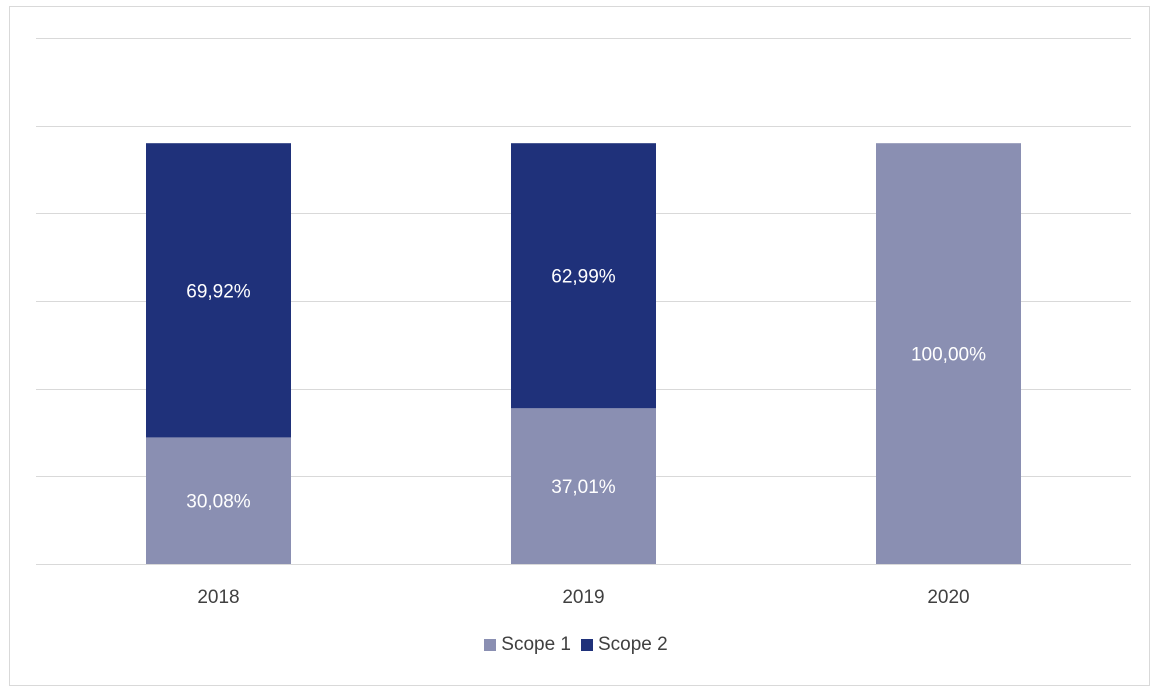 The width and height of the screenshot is (1152, 686). I want to click on data-label: 30,08%, so click(218, 502).